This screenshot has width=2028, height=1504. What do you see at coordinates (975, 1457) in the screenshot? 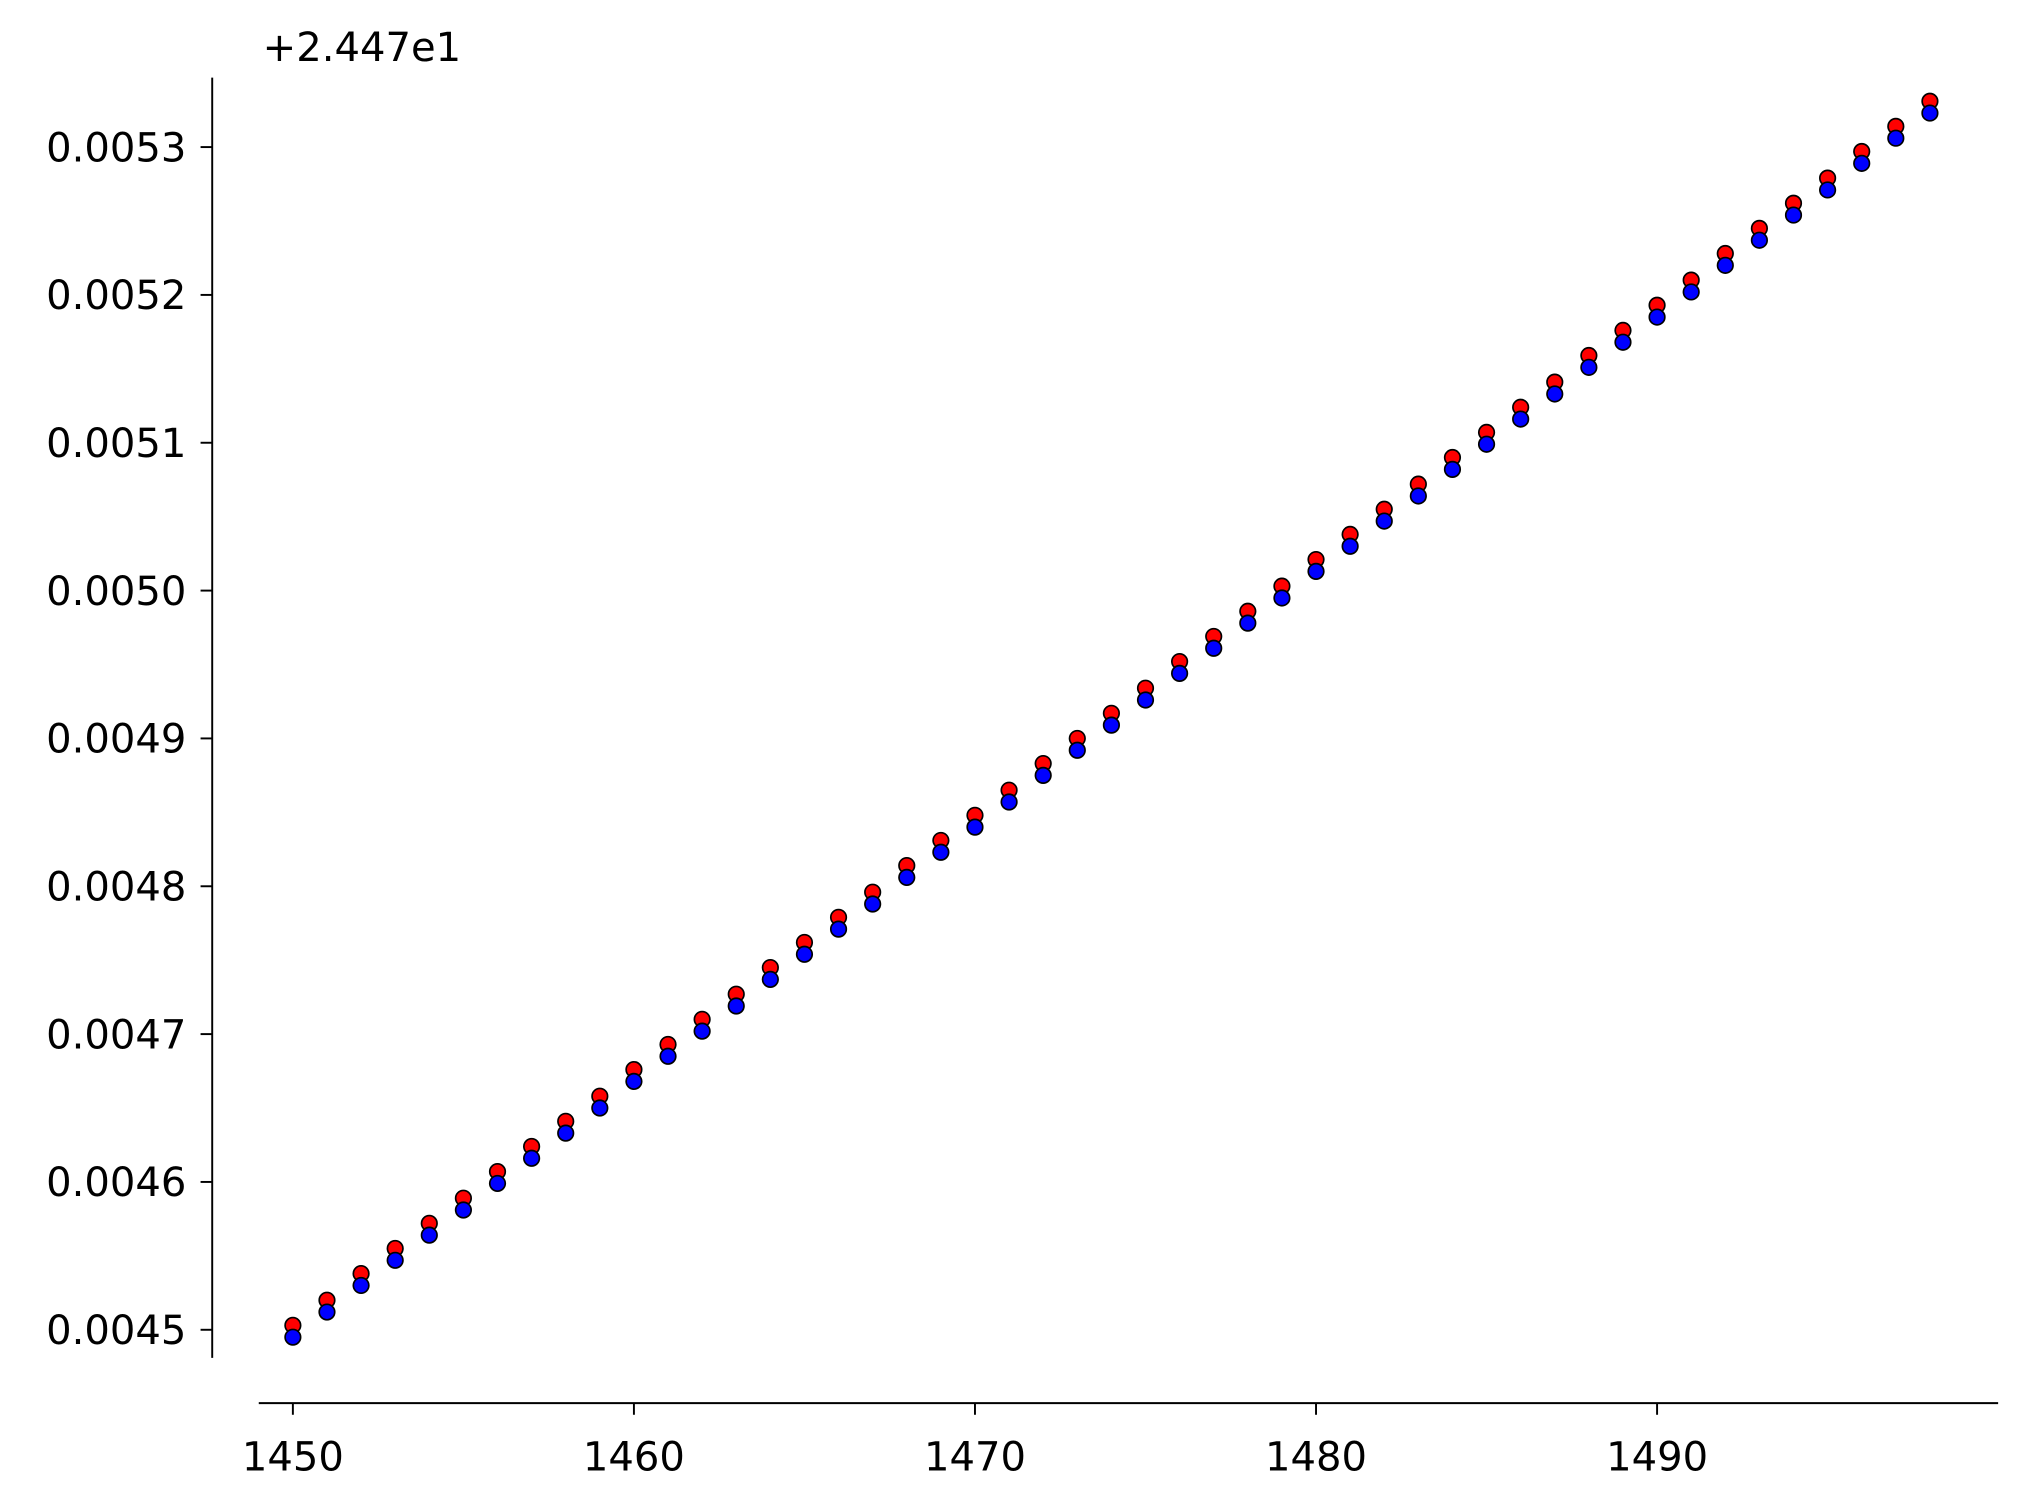
I see `x-tick-label: 1470` at bounding box center [975, 1457].